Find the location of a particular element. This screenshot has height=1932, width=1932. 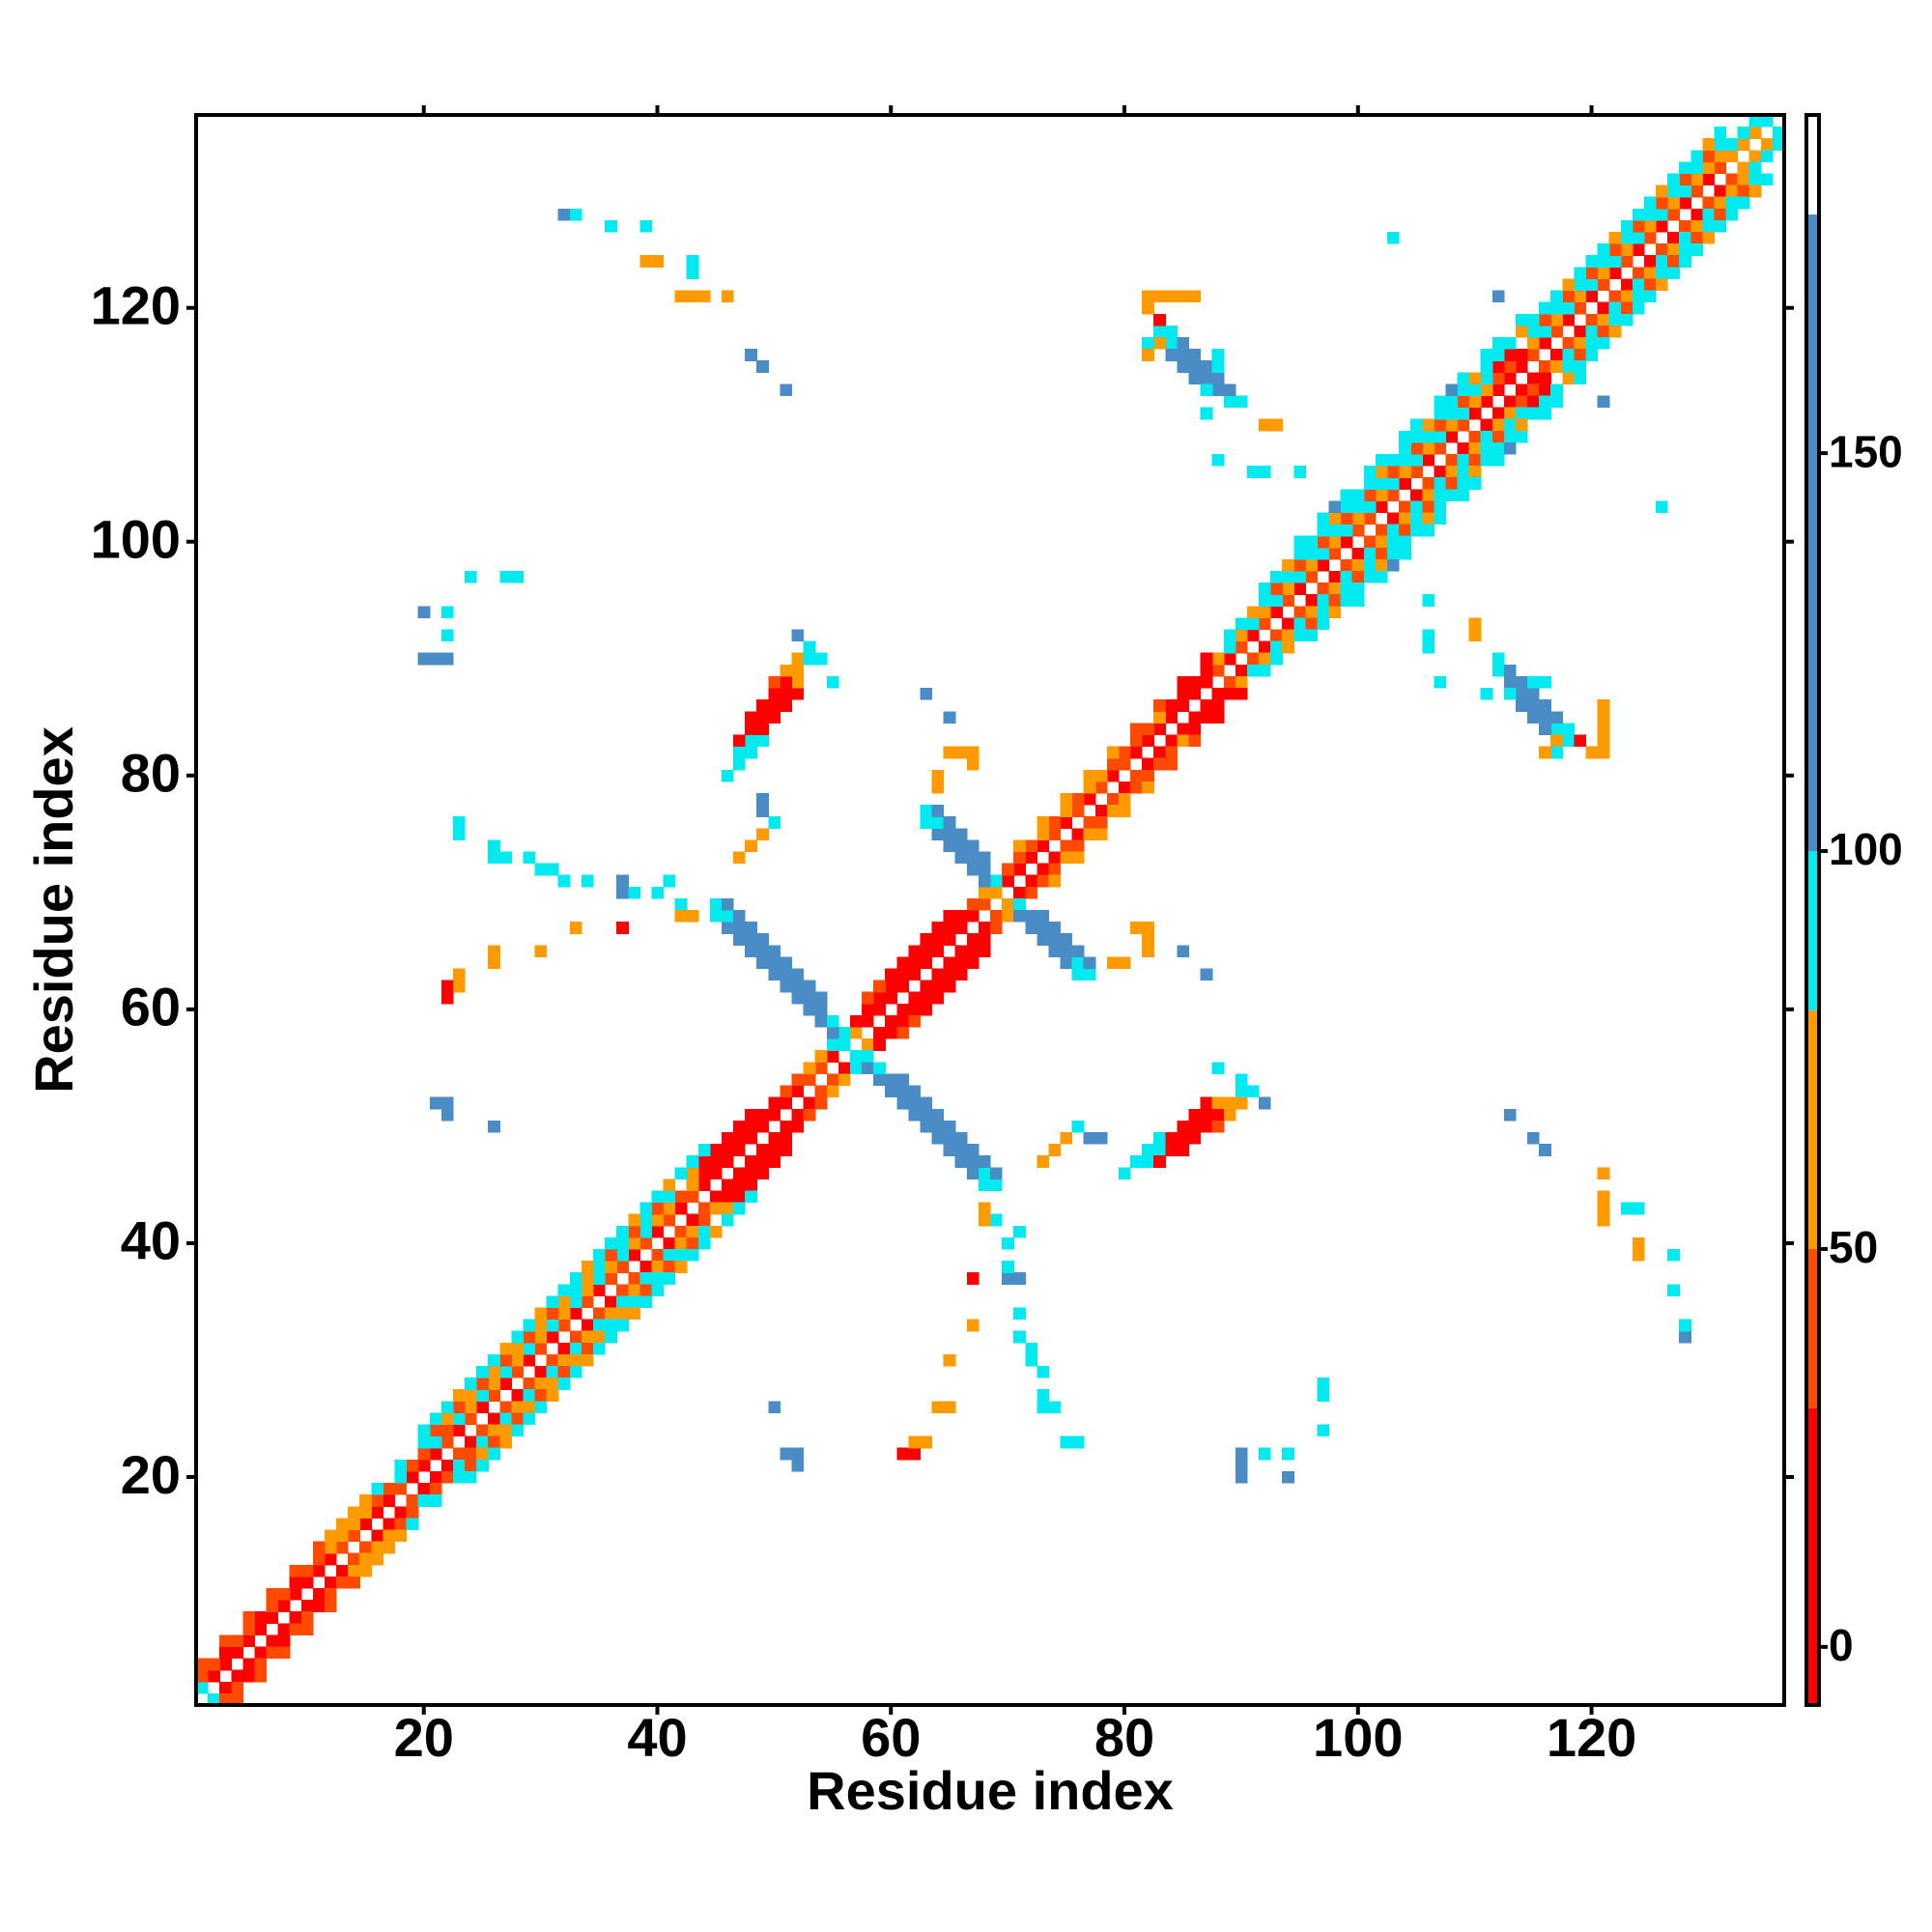

y-tick-label: 120 is located at coordinates (136, 304).